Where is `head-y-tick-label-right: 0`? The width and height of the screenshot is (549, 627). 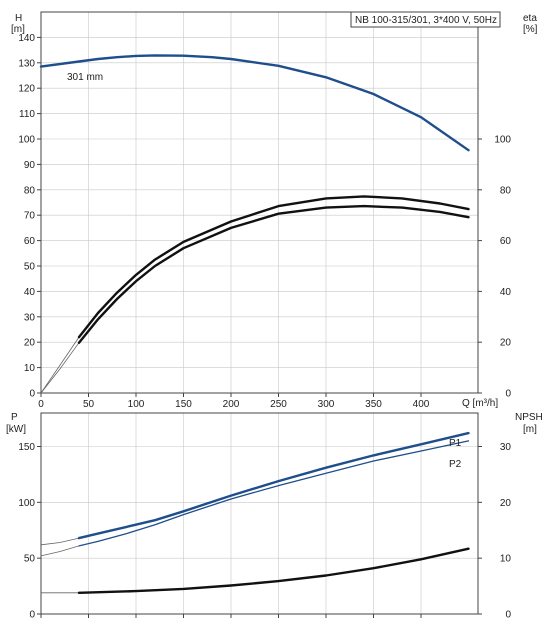
head-y-tick-label-right: 0 is located at coordinates (508, 394).